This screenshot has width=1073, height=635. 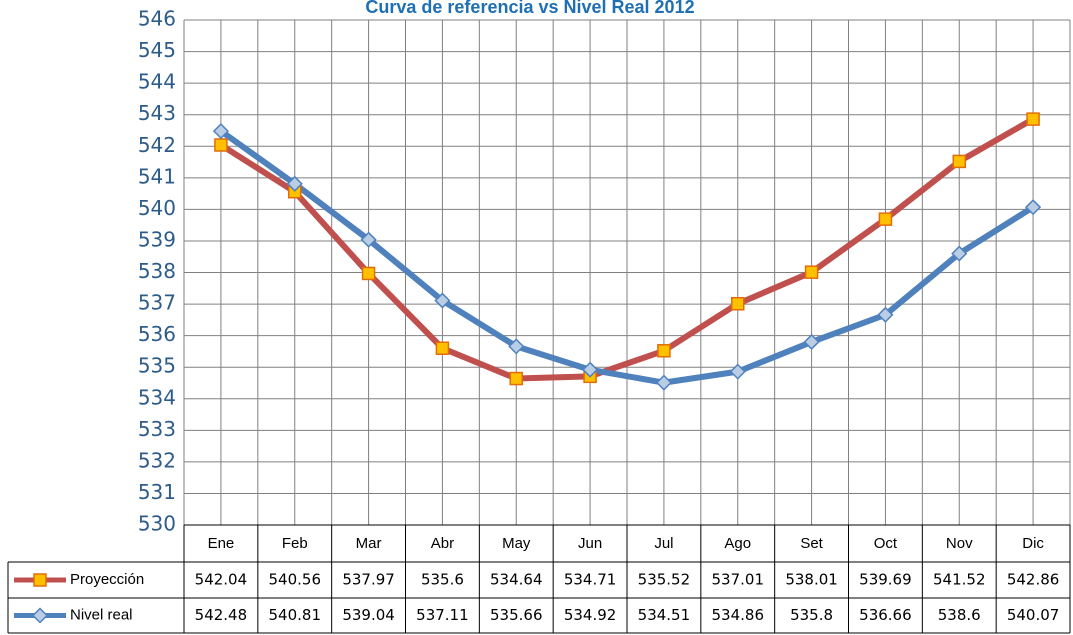 What do you see at coordinates (590, 615) in the screenshot?
I see `table-value: 534.92` at bounding box center [590, 615].